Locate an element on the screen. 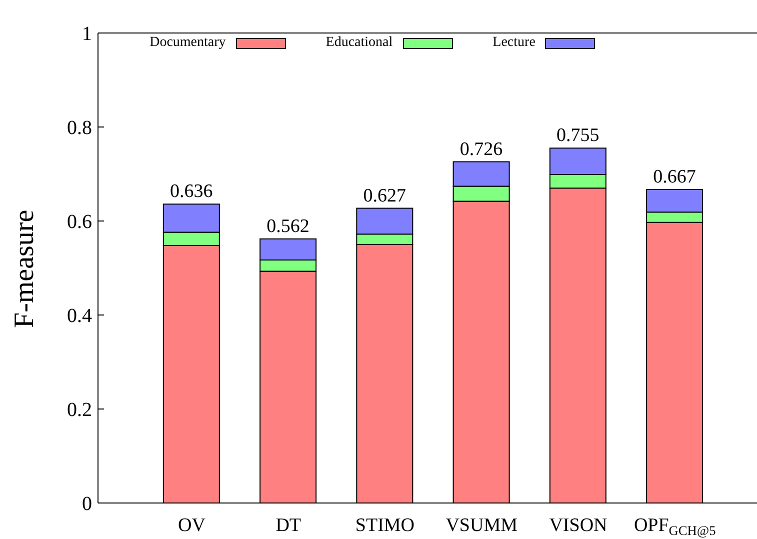  total-label: 0.562 is located at coordinates (288, 226).